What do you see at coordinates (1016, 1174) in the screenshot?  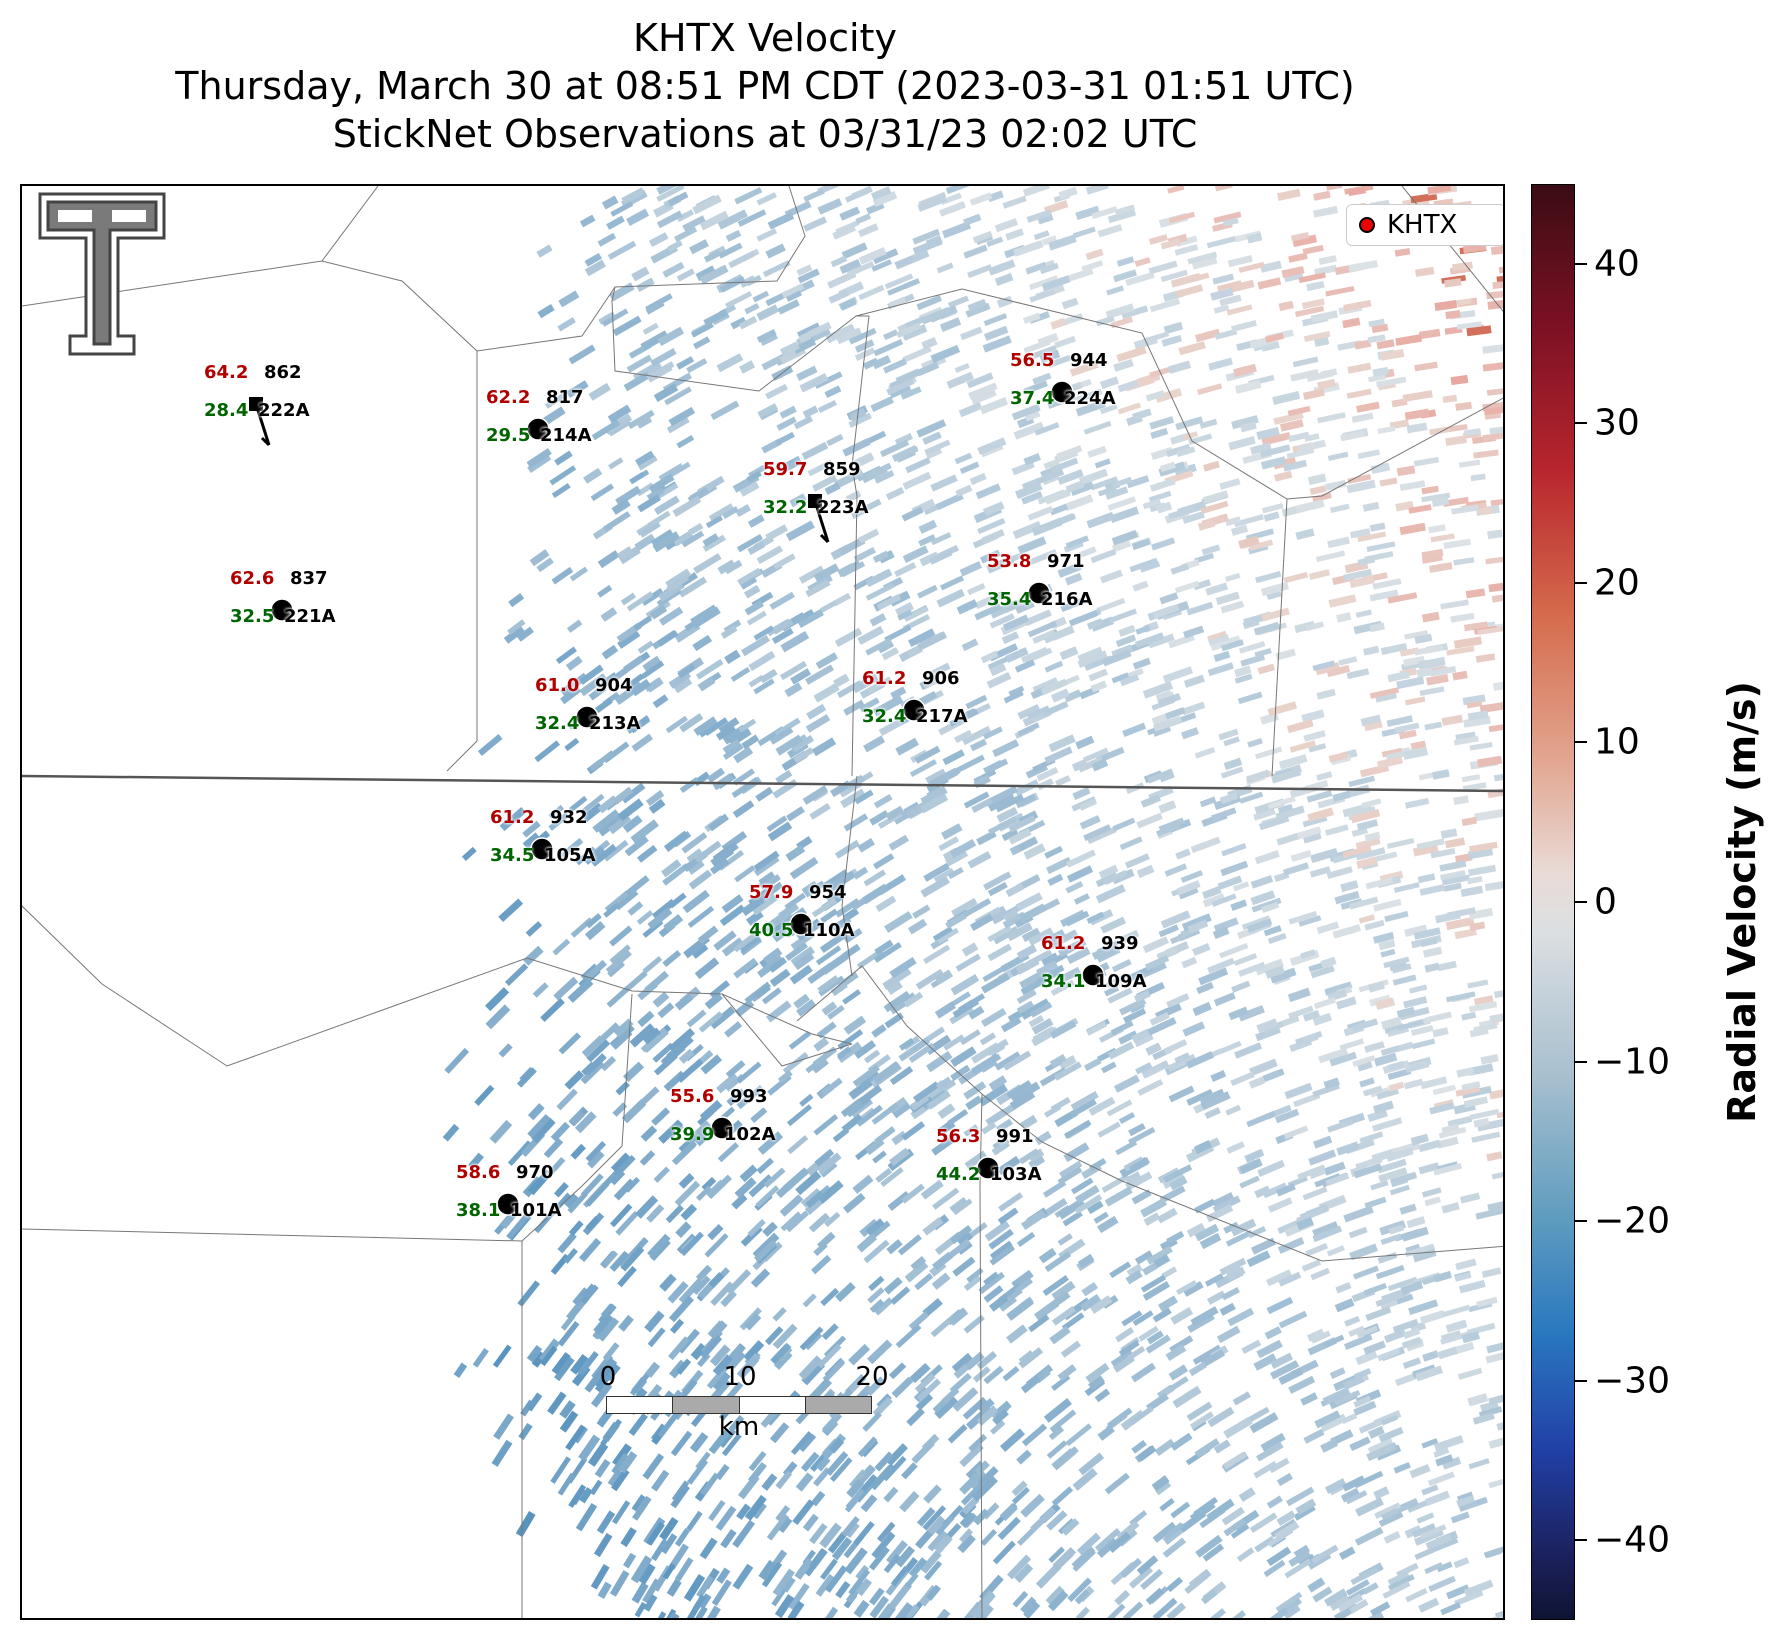 I see `station-id: 103A` at bounding box center [1016, 1174].